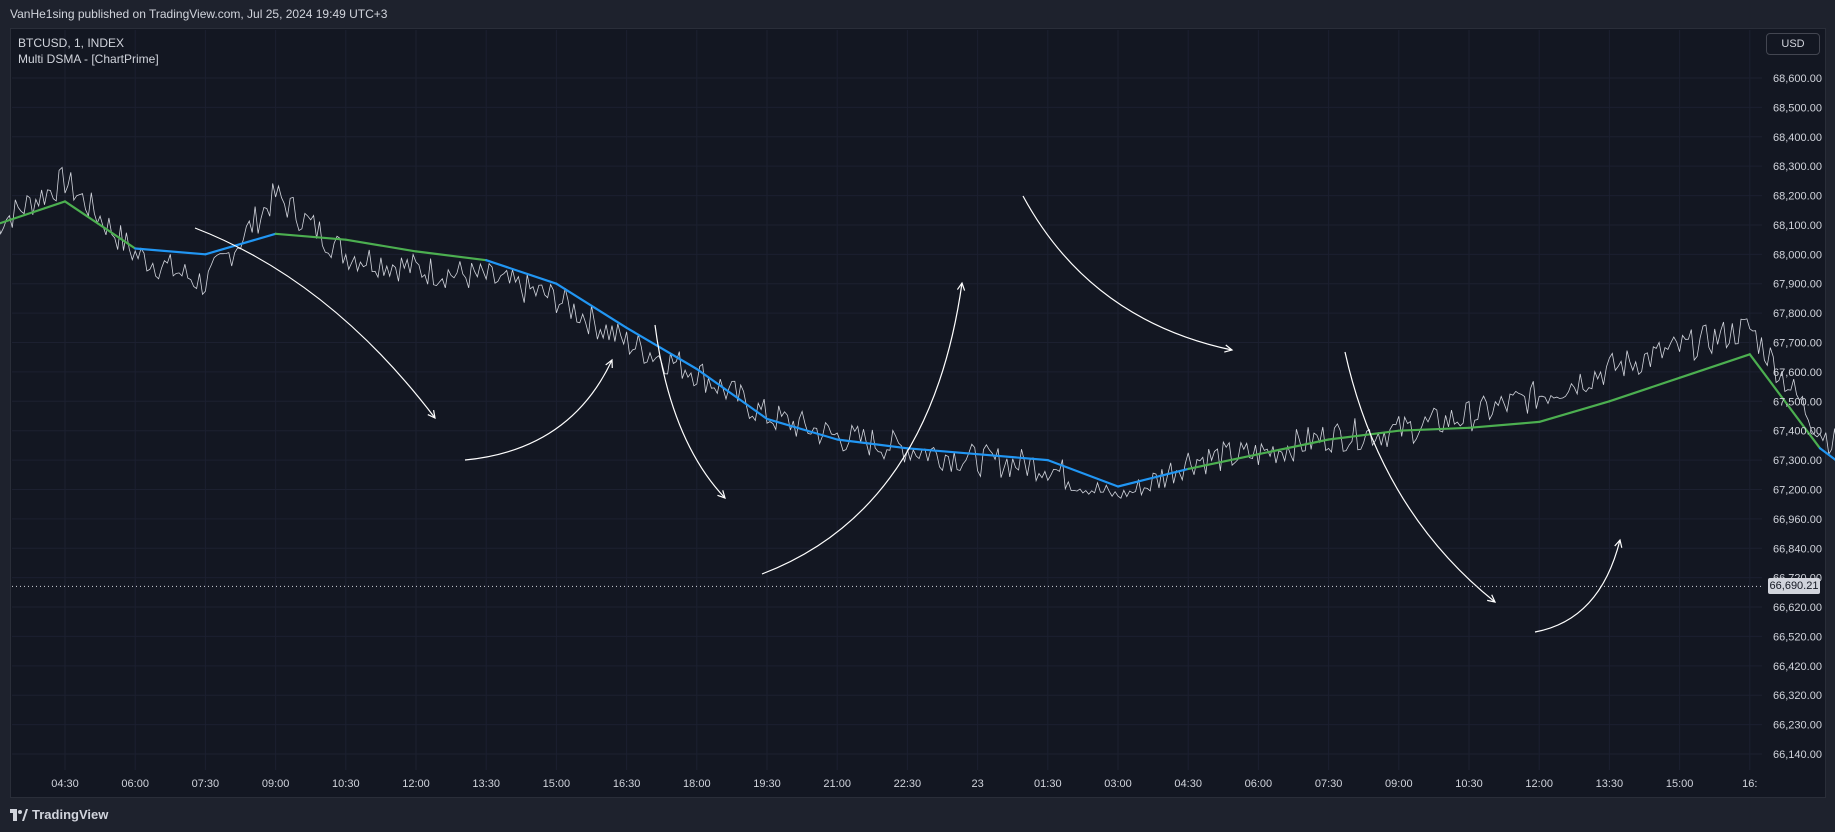  Describe the element at coordinates (19, 814) in the screenshot. I see `tradingview-logo-icon` at that location.